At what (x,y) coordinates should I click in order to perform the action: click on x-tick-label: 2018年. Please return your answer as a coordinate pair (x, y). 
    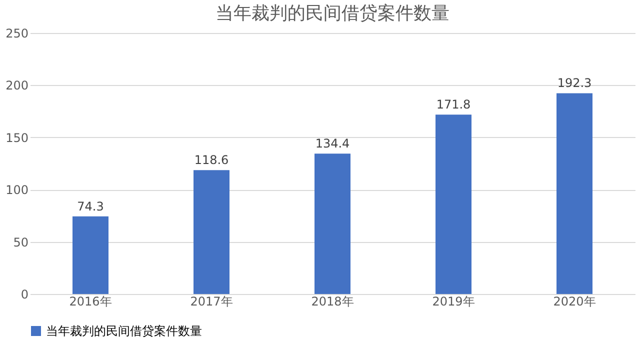
    Looking at the image, I should click on (332, 301).